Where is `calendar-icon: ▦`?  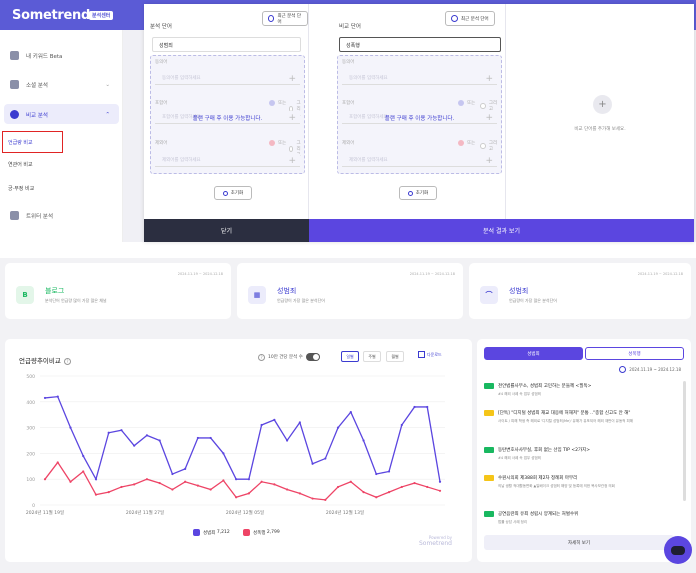 calendar-icon: ▦ is located at coordinates (257, 295).